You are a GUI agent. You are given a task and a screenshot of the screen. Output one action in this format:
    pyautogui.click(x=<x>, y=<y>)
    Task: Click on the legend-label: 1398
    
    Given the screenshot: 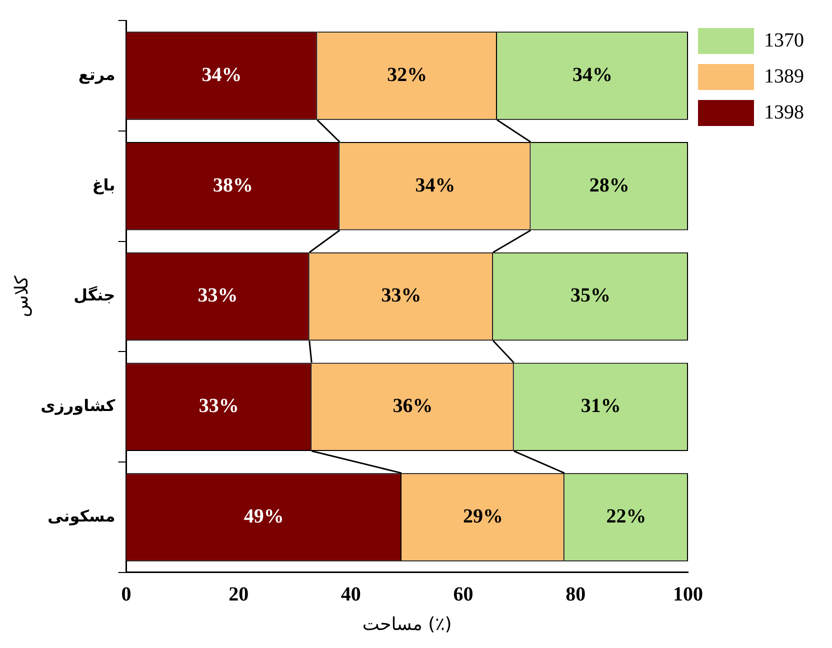 What is the action you would take?
    pyautogui.click(x=784, y=112)
    